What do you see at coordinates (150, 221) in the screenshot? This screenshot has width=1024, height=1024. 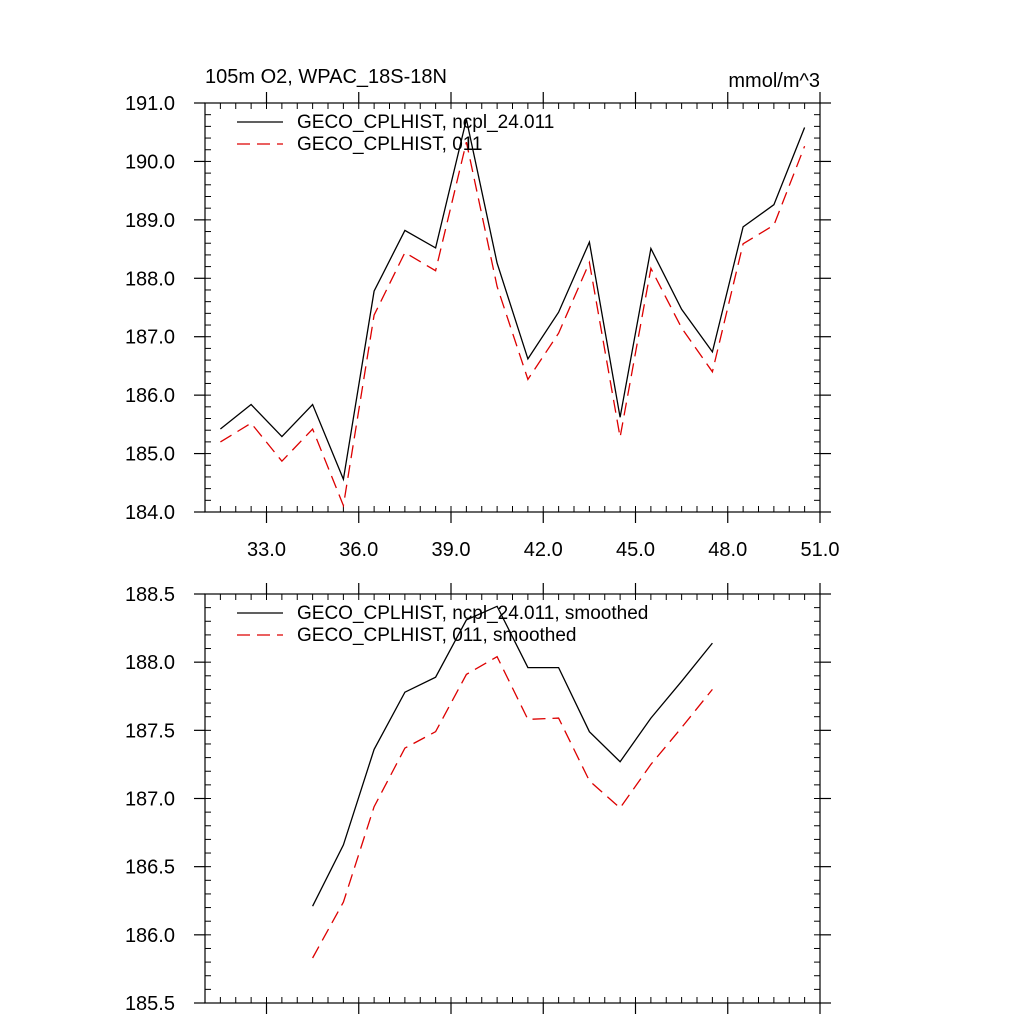 I see `y-tick-label: 189.0` at bounding box center [150, 221].